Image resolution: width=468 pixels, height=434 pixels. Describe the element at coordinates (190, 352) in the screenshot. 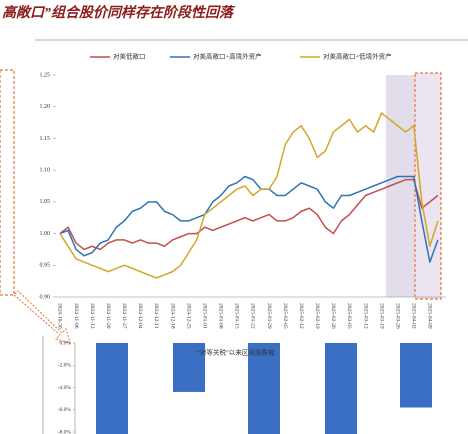

I see `legend-swatch` at that location.